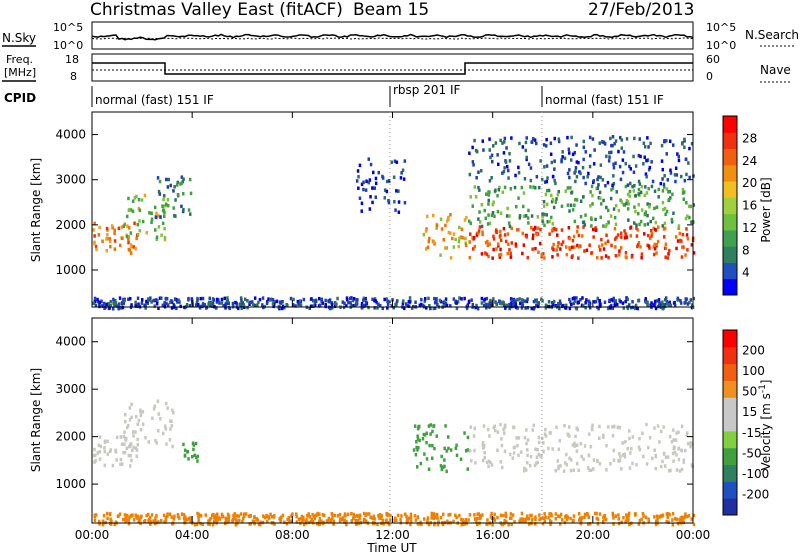 This screenshot has height=554, width=800. Describe the element at coordinates (749, 138) in the screenshot. I see `colorbar-tick-label: 28` at that location.